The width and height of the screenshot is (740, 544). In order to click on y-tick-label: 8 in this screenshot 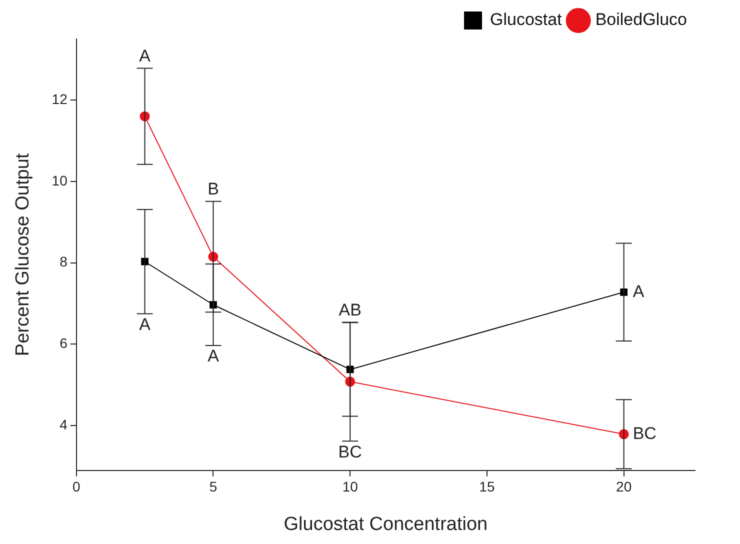, I will do `click(64, 262)`.